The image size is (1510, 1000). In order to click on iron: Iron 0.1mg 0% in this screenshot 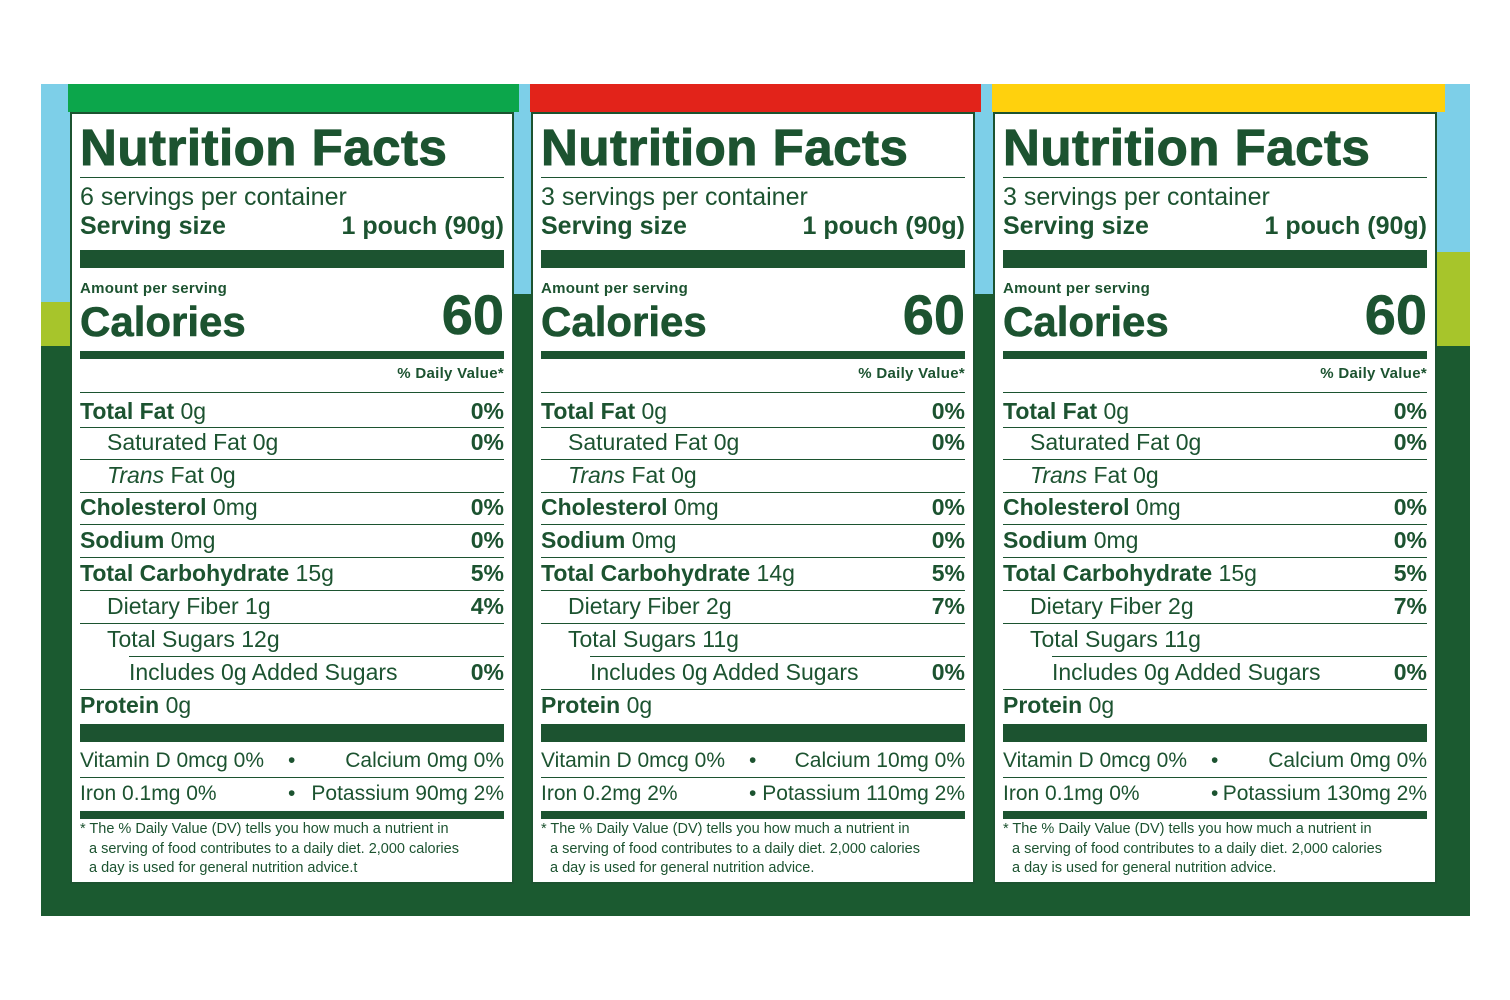, I will do `click(148, 793)`.